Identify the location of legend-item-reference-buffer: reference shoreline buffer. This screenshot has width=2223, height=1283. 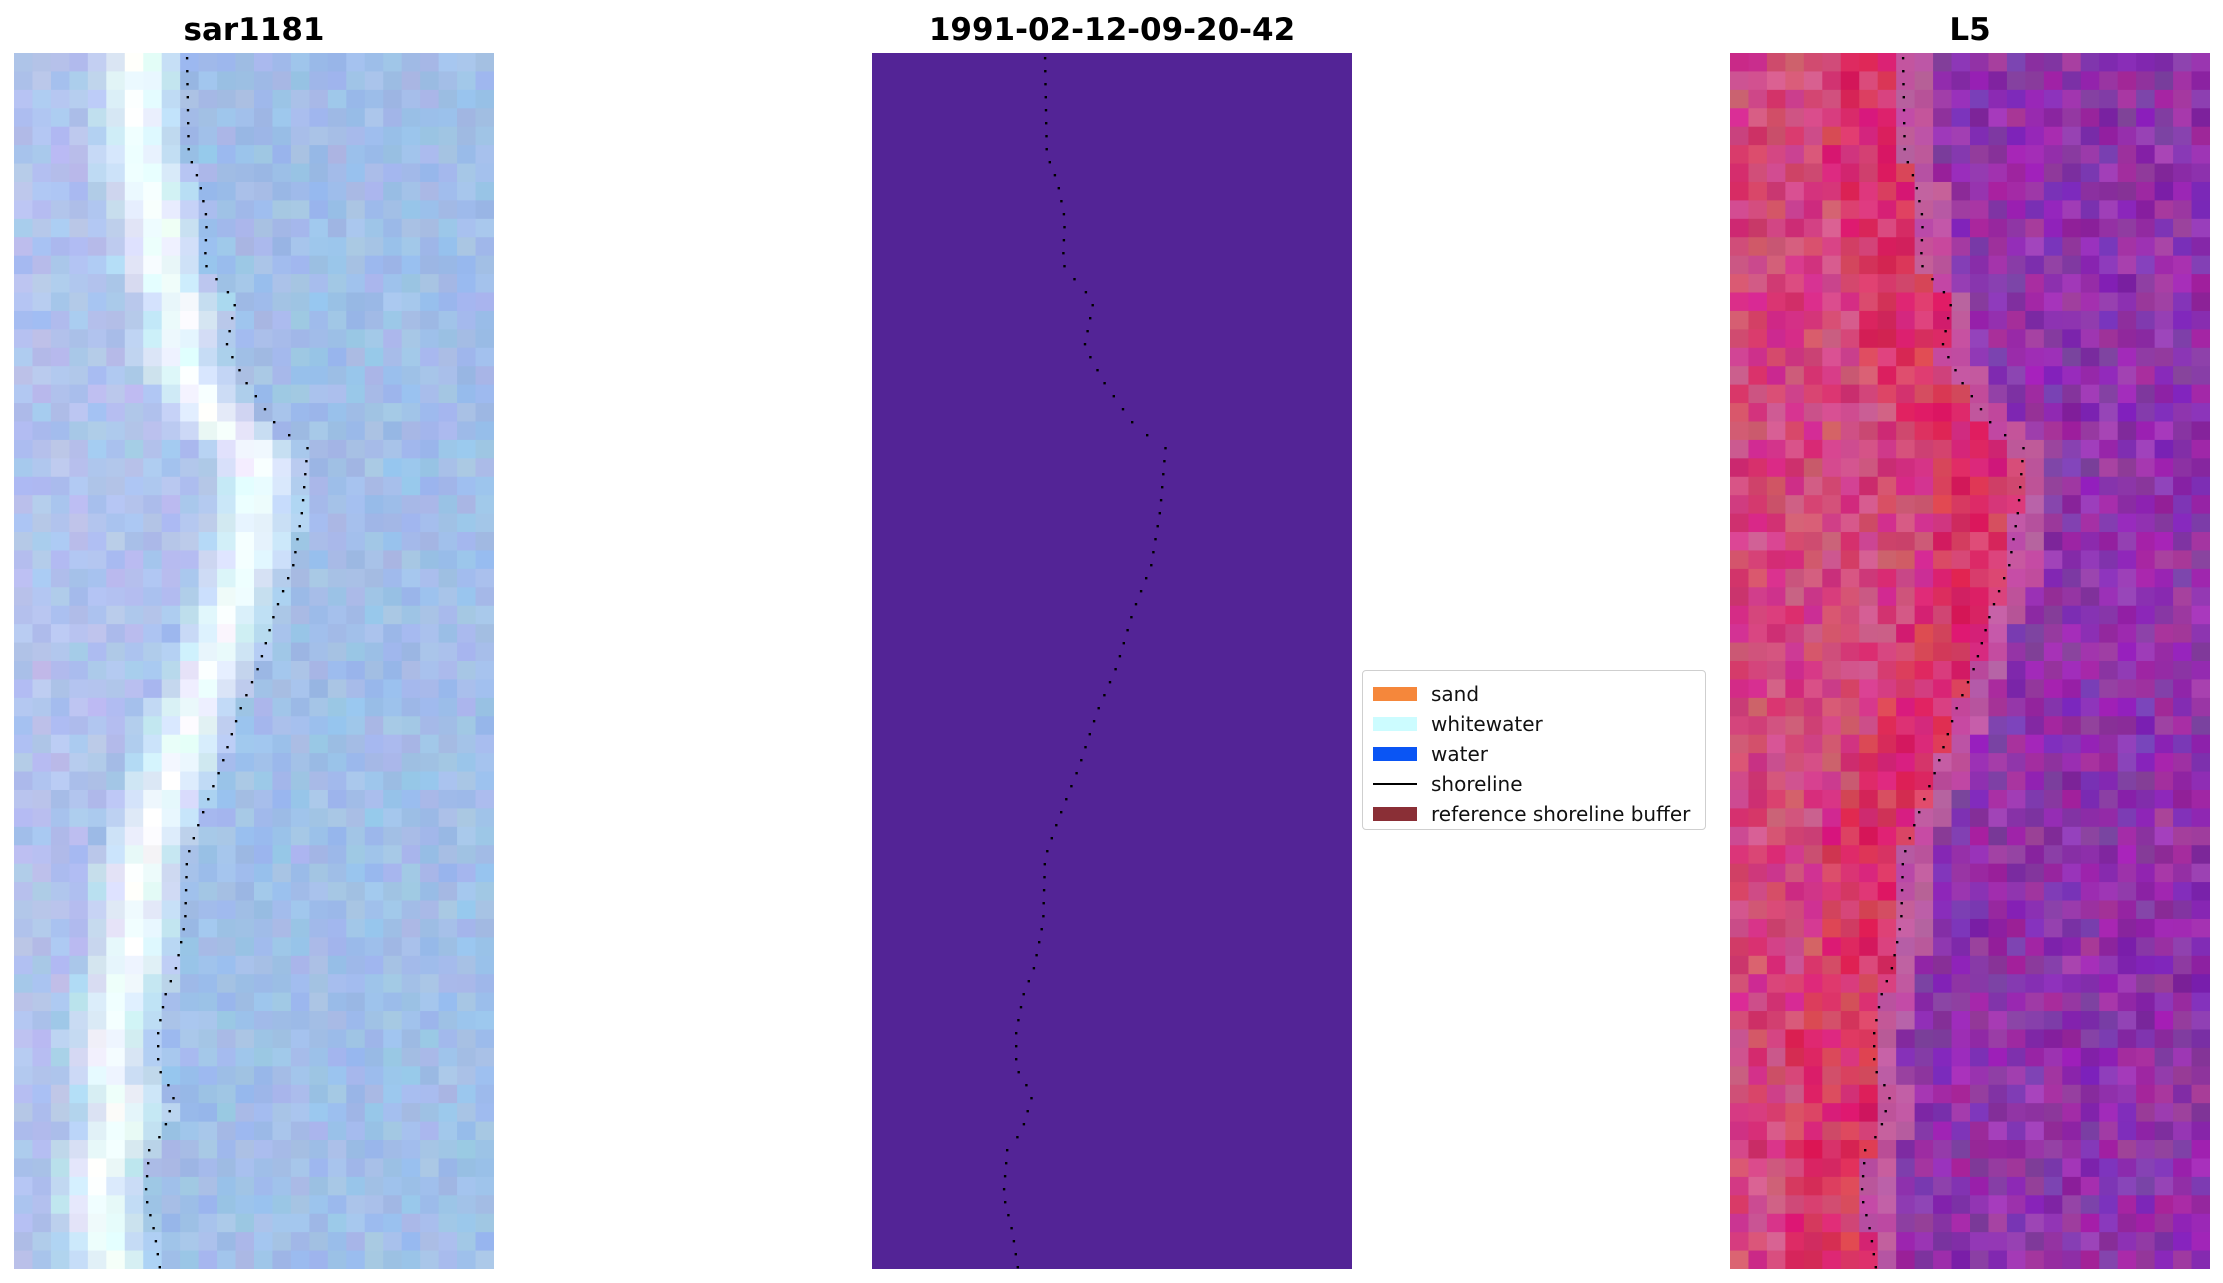
(1534, 814).